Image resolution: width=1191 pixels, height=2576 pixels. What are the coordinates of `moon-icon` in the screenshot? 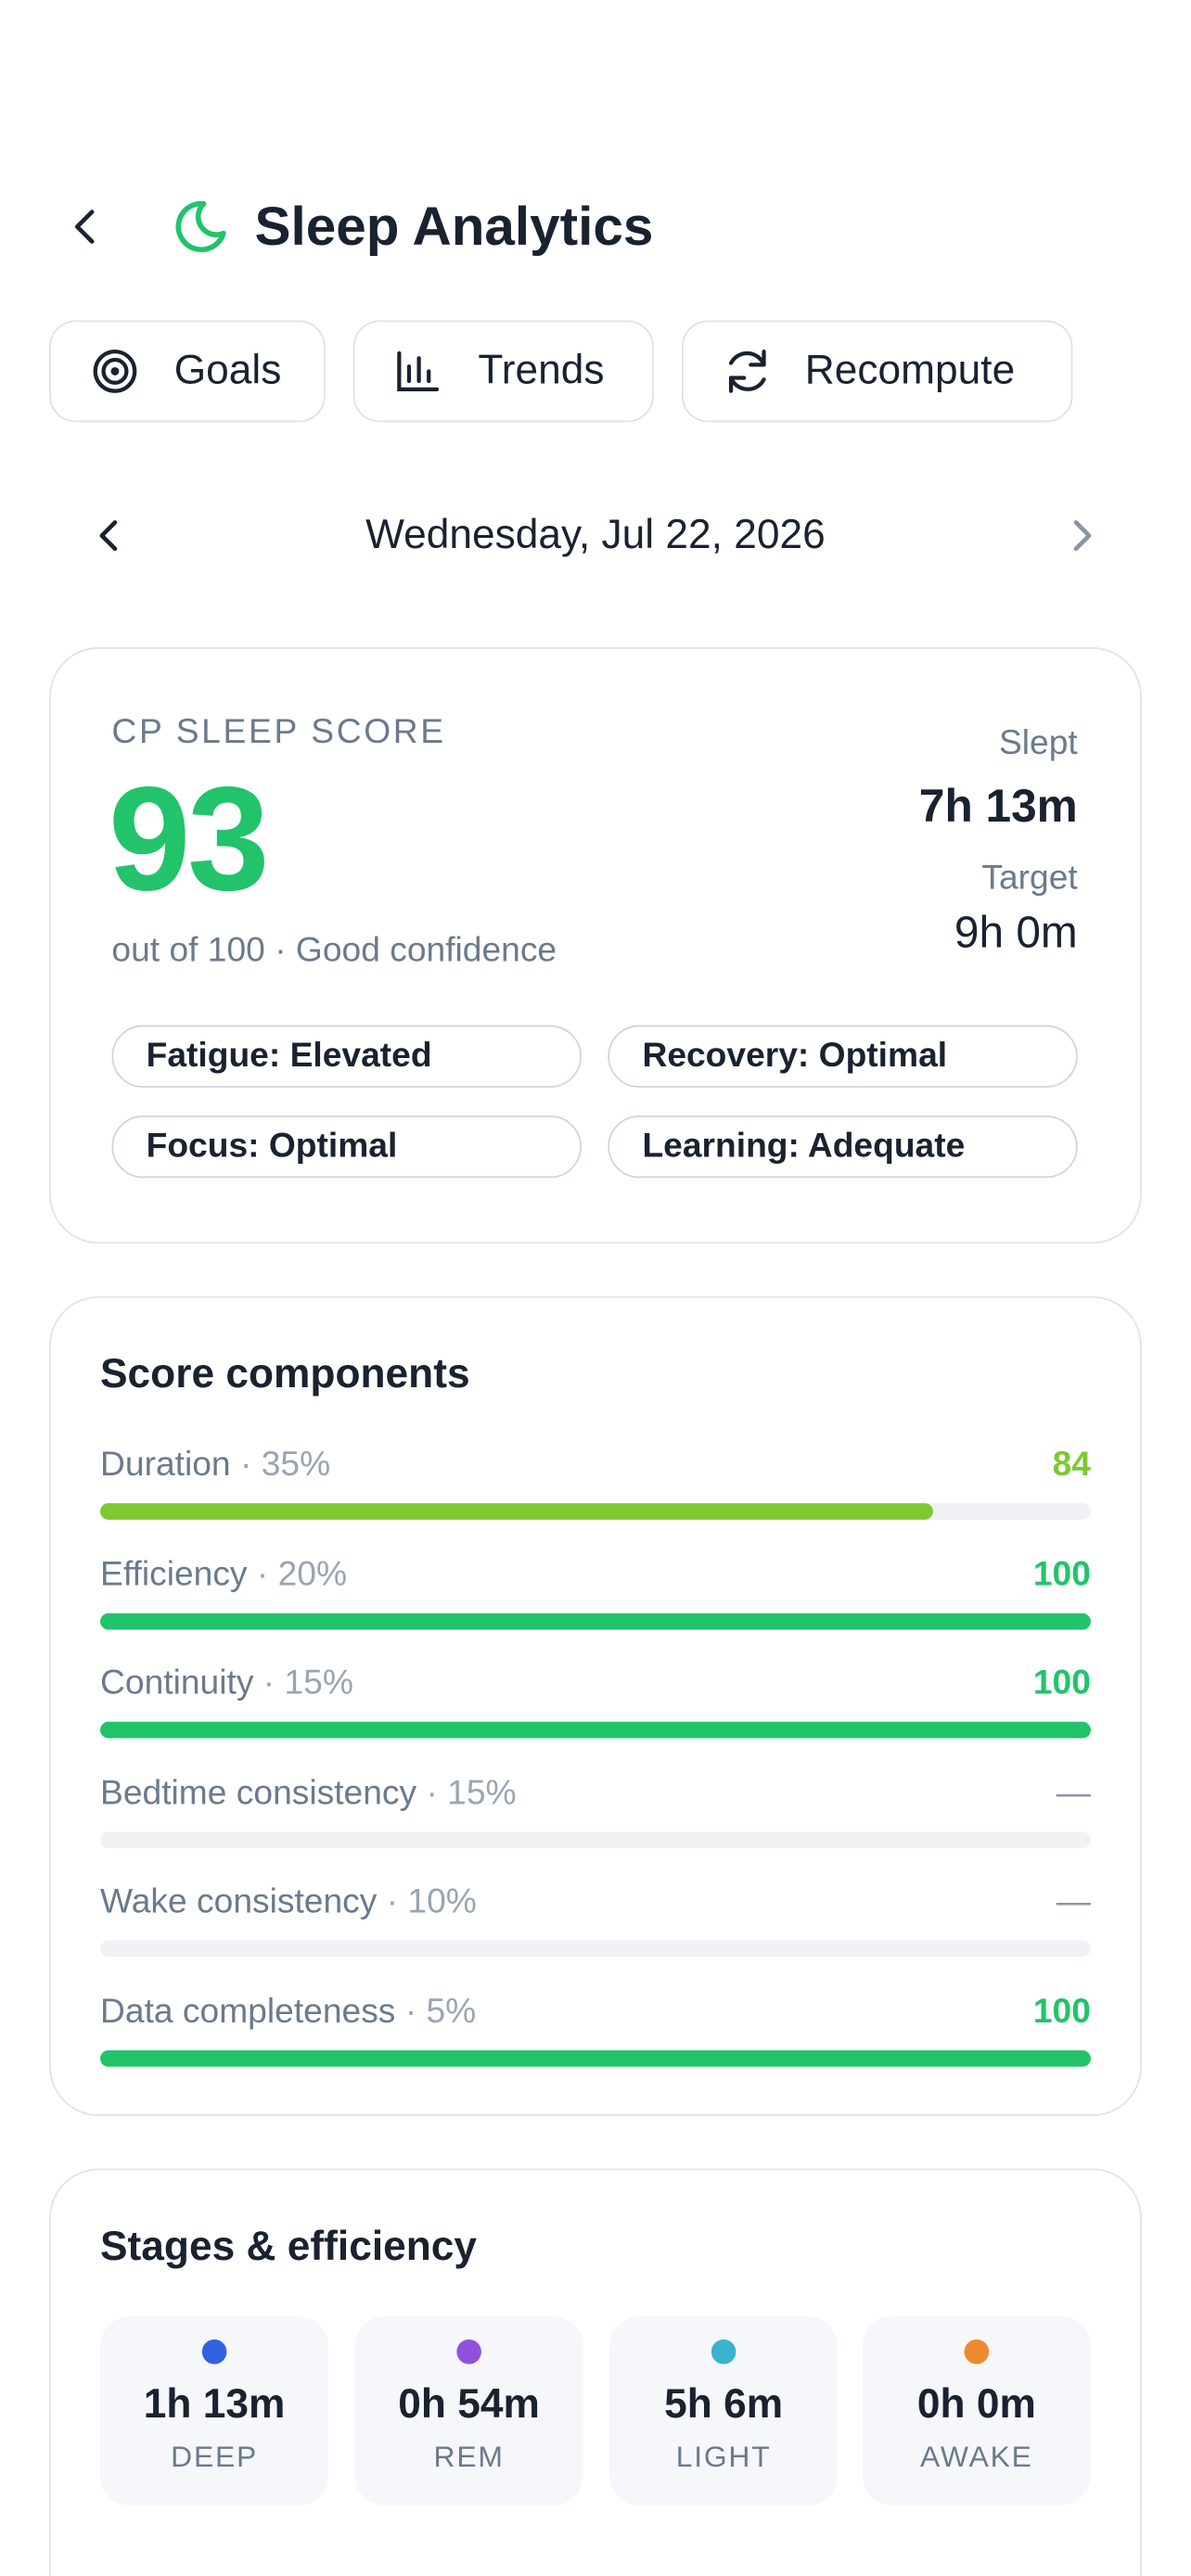 It's located at (200, 226).